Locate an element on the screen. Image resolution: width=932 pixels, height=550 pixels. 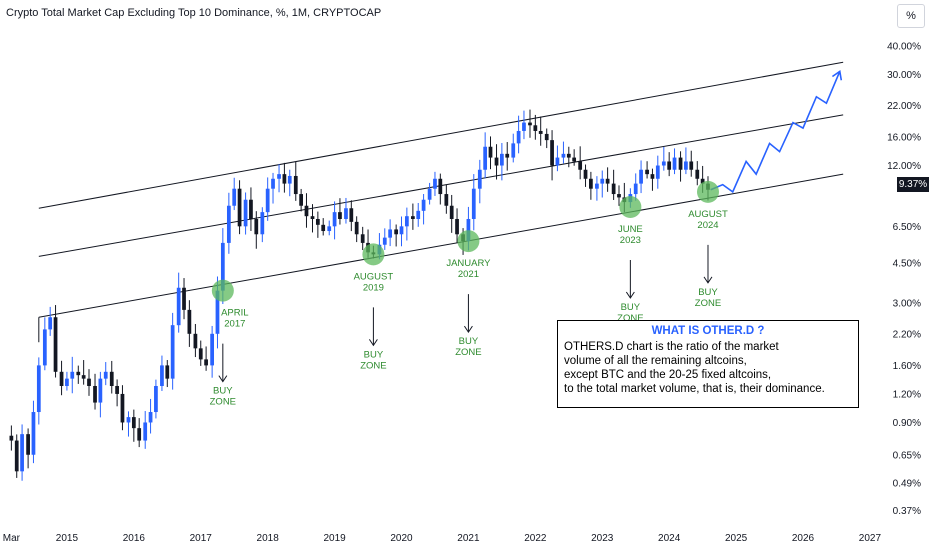
y-tick-label: 40.00% is located at coordinates (904, 47).